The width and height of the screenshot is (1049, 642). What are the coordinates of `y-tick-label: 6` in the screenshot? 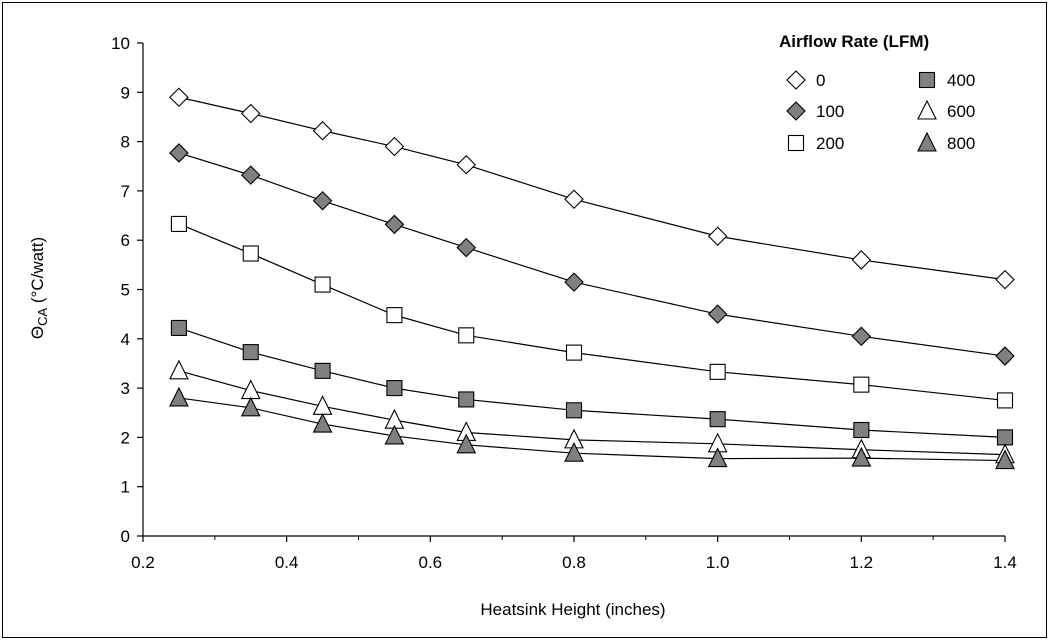 It's located at (125, 240).